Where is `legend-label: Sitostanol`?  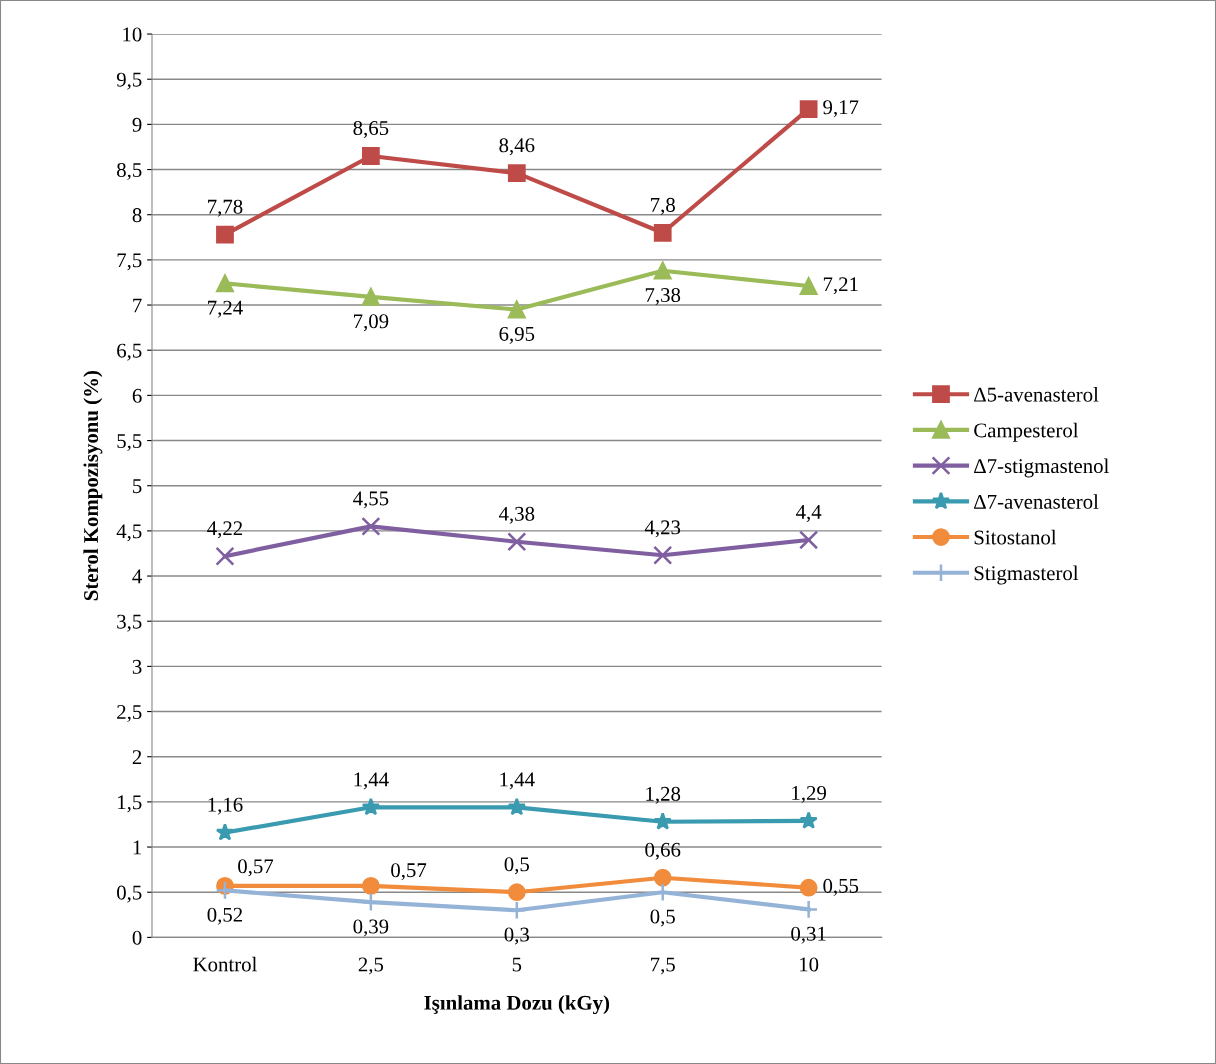
legend-label: Sitostanol is located at coordinates (1015, 537).